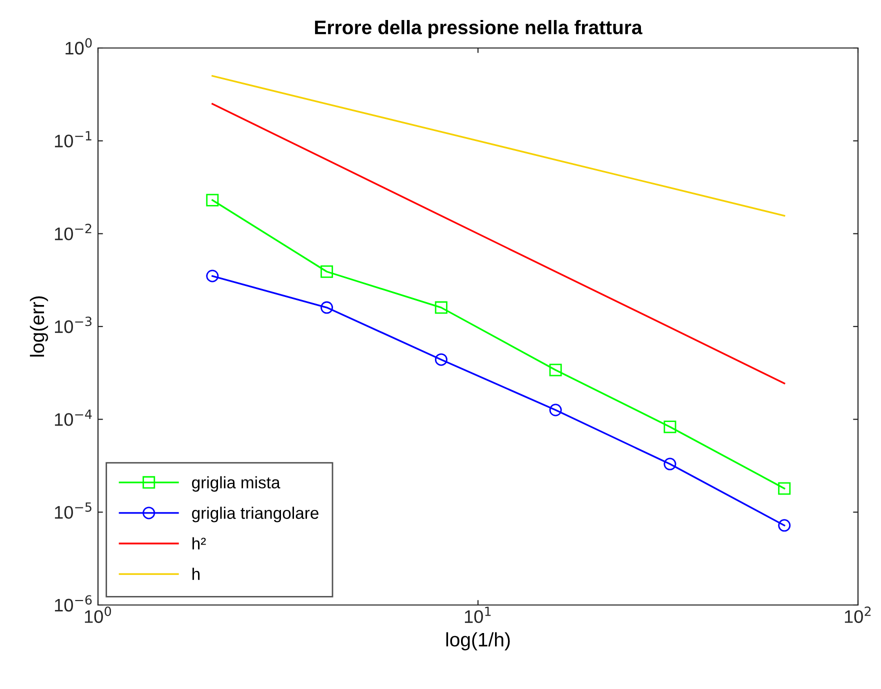  I want to click on legend-label: h², so click(199, 543).